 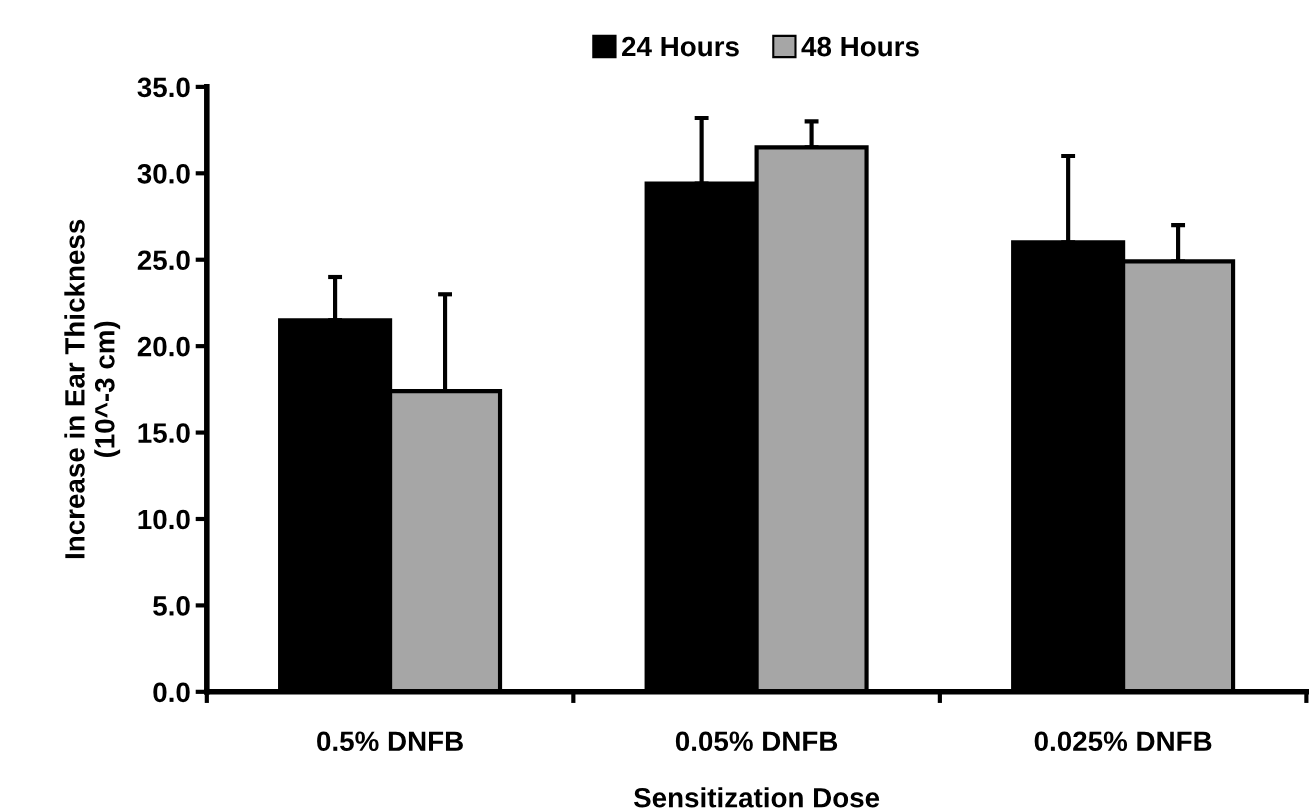 What do you see at coordinates (171, 692) in the screenshot?
I see `y-tick-label: 0.0` at bounding box center [171, 692].